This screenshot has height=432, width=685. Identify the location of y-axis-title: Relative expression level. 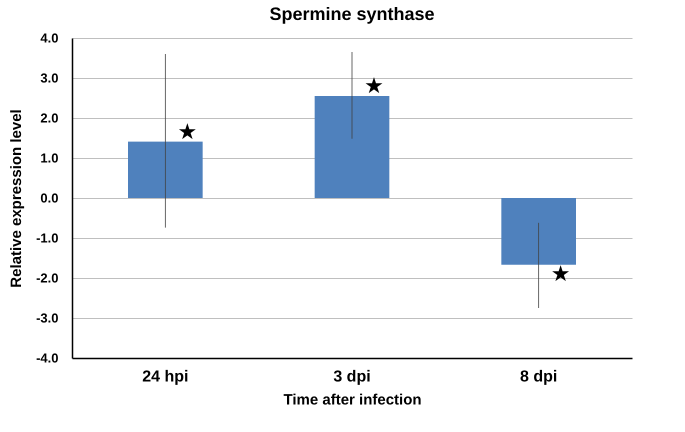
(17, 198).